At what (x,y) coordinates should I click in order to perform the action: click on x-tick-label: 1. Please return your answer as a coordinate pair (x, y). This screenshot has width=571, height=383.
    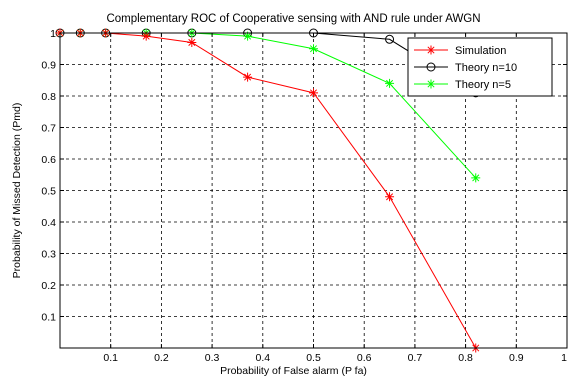
    Looking at the image, I should click on (564, 358).